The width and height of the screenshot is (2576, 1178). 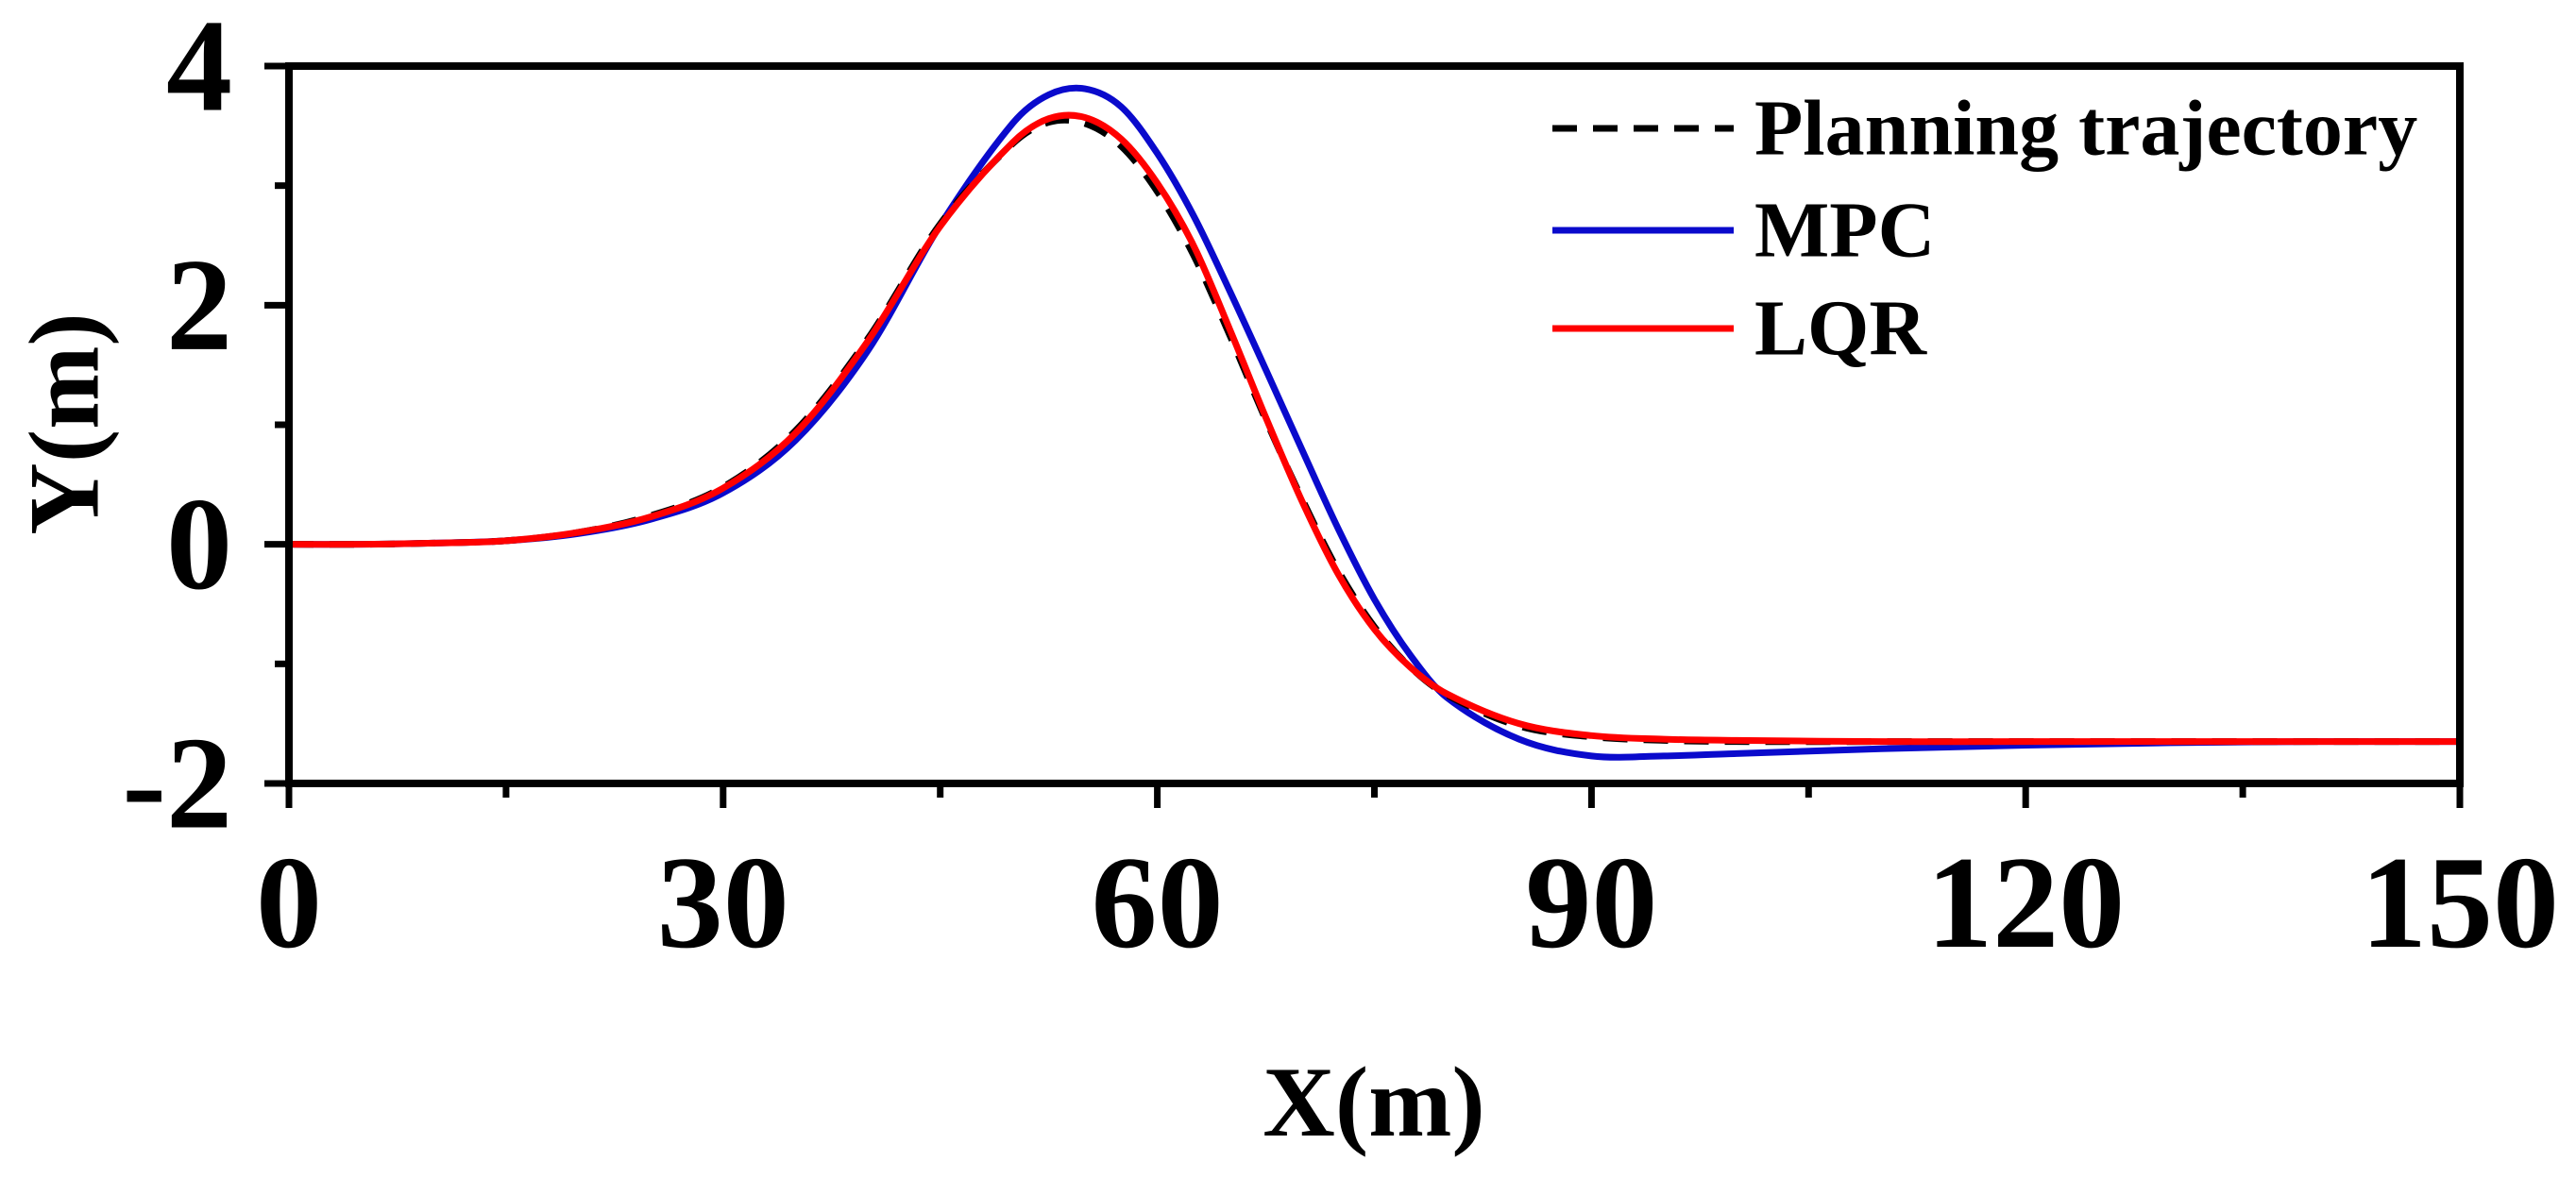 I want to click on x-tick-label: 60, so click(x=1158, y=903).